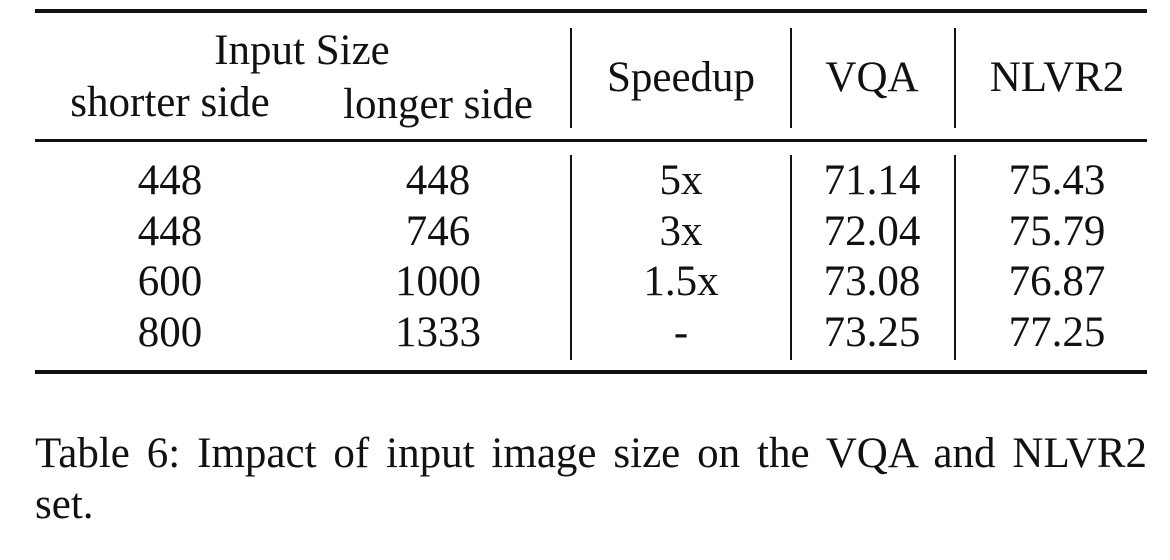 The height and width of the screenshot is (560, 1170). Describe the element at coordinates (791, 78) in the screenshot. I see `header-divider-vqa` at that location.